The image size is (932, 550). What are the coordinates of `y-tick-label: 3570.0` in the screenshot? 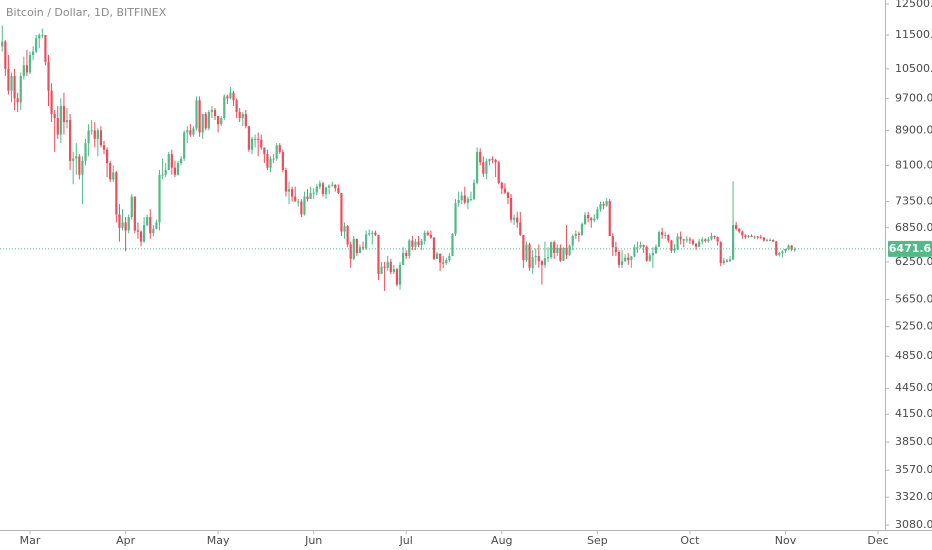 It's located at (913, 469).